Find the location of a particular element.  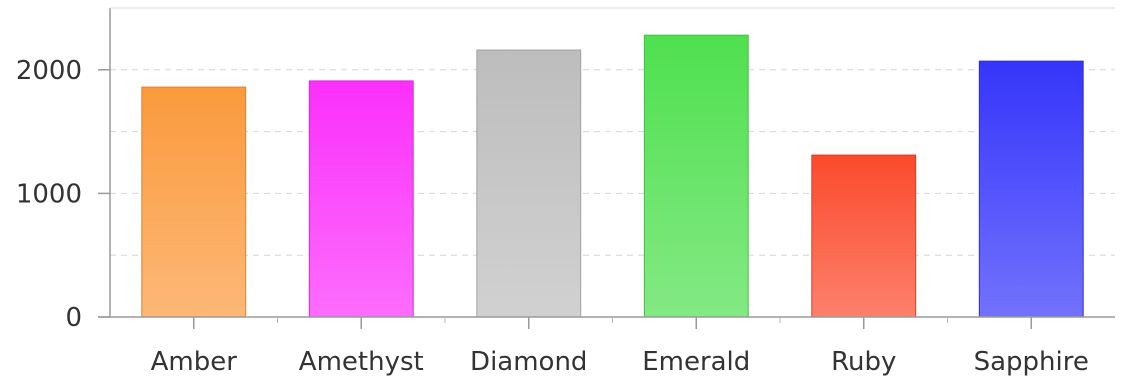

x-tick-label-ruby: Ruby is located at coordinates (863, 362).